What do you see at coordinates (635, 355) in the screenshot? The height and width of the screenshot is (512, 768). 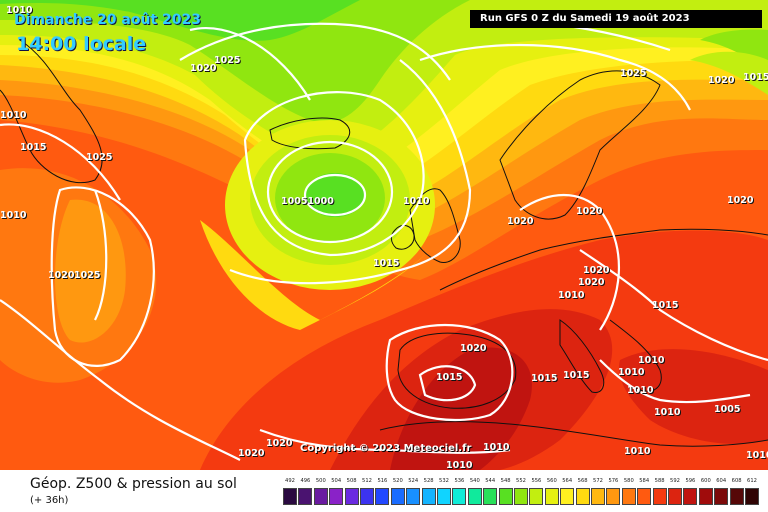 I see `landmass-balkans` at bounding box center [635, 355].